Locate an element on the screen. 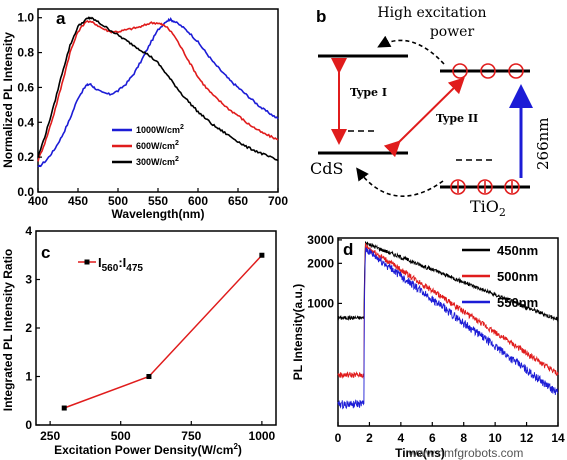 The image size is (567, 460). panel-a-legend-name: 600W/cm is located at coordinates (155, 146).